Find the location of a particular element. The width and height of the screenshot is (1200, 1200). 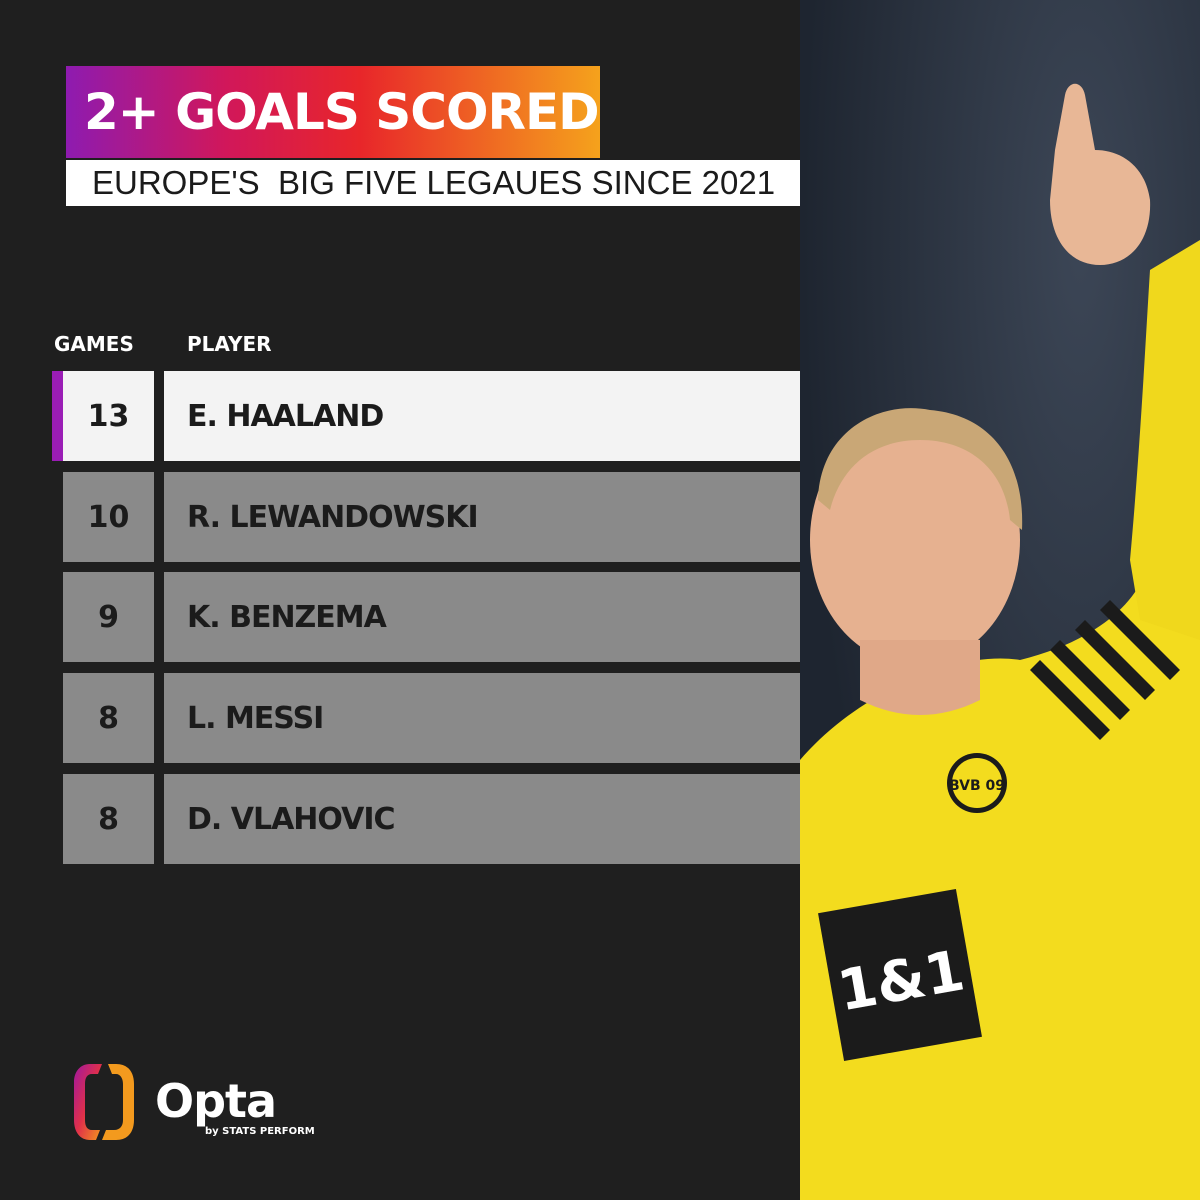

stats-perform-tagline: by STATS PERFORM is located at coordinates (260, 1131).